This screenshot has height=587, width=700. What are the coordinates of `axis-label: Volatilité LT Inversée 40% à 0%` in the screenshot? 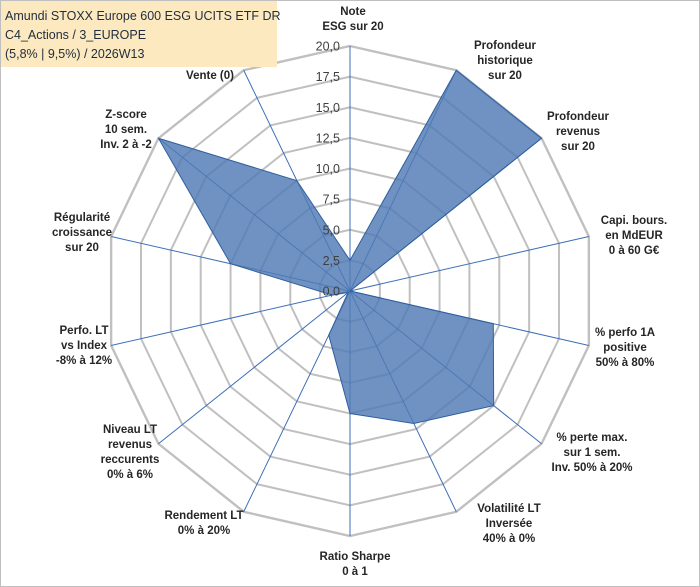 It's located at (508, 524).